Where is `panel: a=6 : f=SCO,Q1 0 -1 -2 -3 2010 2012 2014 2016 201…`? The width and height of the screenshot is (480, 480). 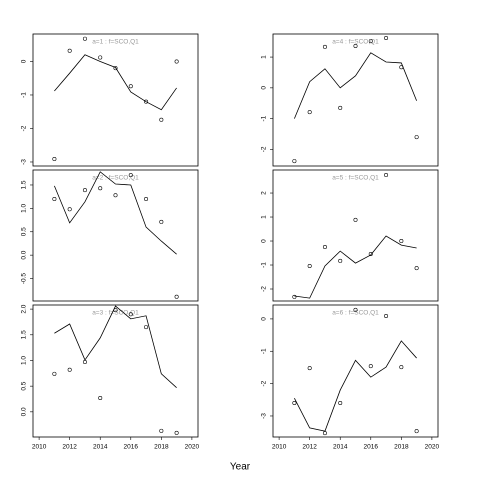 panel: a=6 : f=SCO,Q1 0 -1 -2 -3 2010 2012 2014 2016 201… is located at coordinates (350, 377).